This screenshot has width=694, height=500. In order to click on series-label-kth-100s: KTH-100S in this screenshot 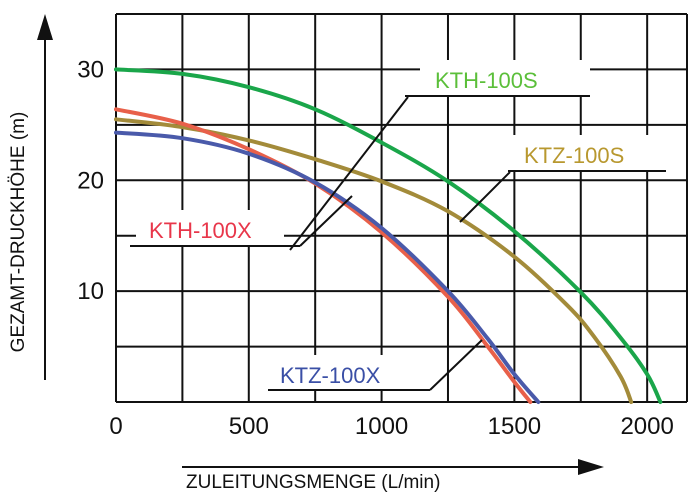, I will do `click(486, 80)`.